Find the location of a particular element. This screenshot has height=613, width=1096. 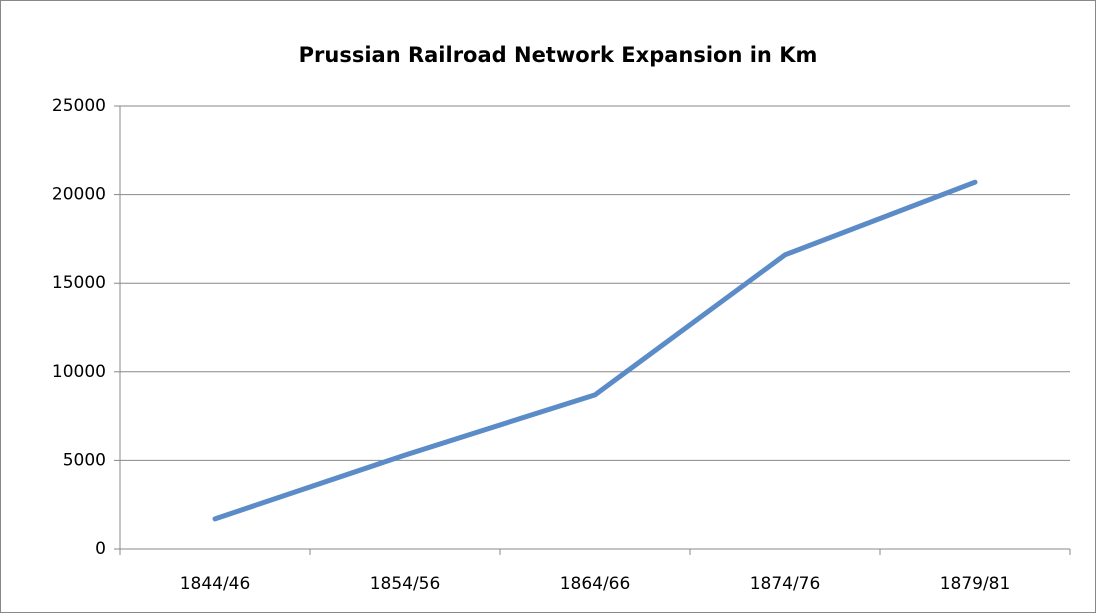

x-tick-label: 1874/76 is located at coordinates (785, 584).